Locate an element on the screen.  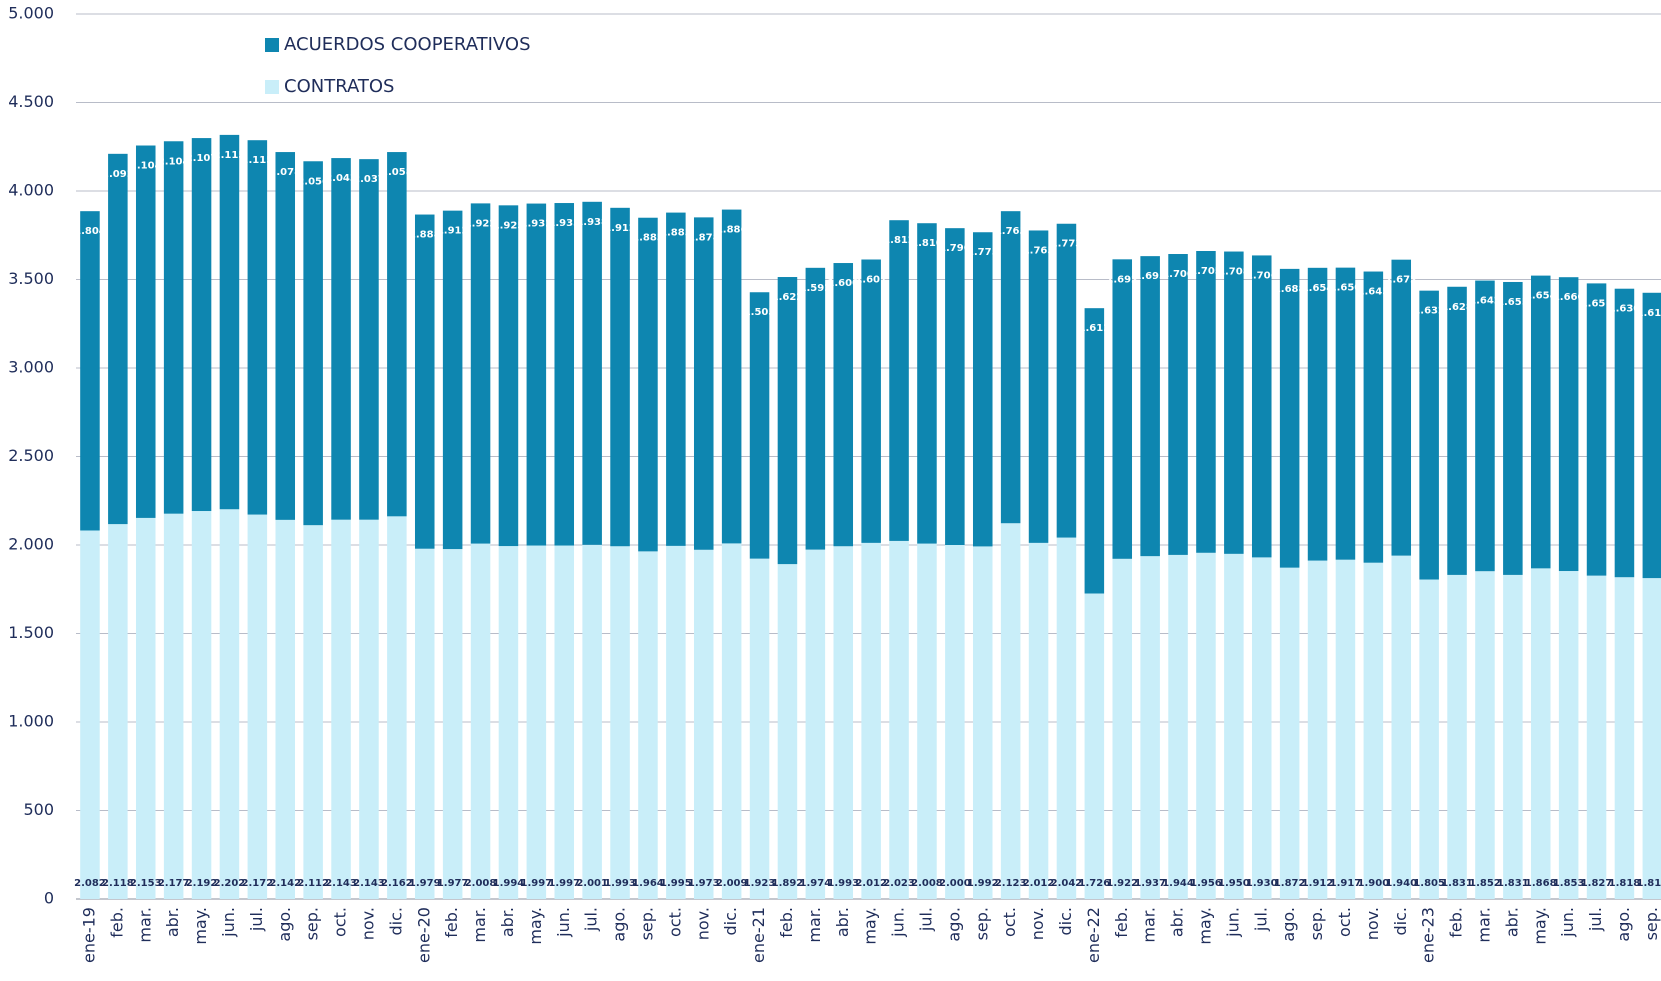
data-label: 1.660 is located at coordinates (1569, 297).